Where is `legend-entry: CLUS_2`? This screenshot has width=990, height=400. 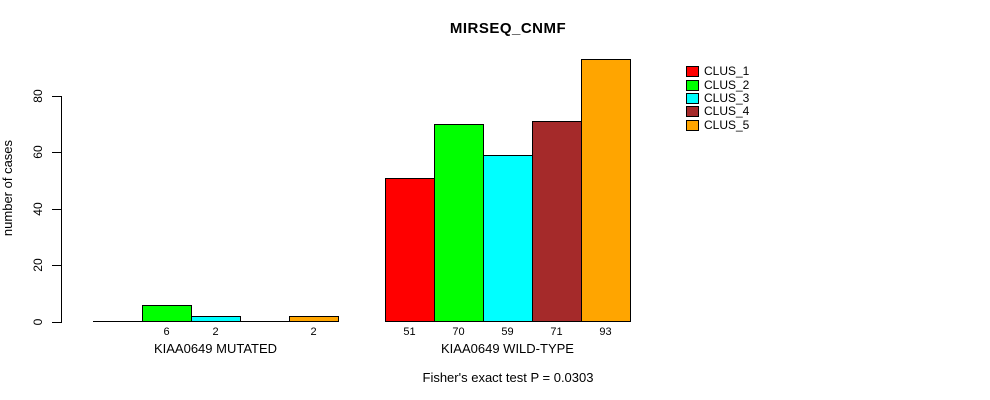
legend-entry: CLUS_2 is located at coordinates (717, 84).